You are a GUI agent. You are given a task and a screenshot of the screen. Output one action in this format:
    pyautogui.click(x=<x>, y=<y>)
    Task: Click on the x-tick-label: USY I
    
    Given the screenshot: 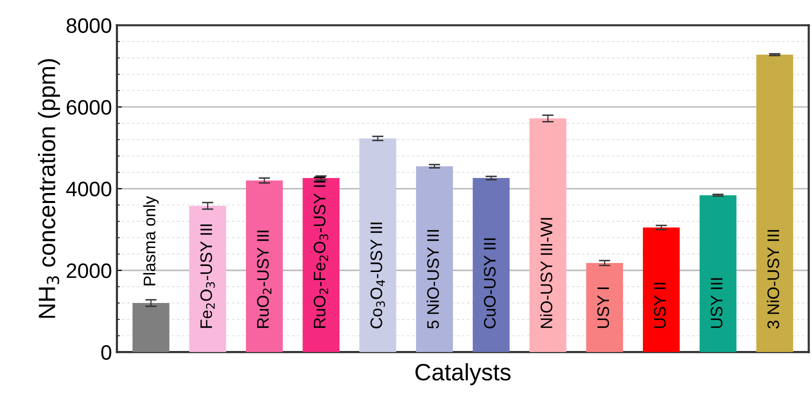 What is the action you would take?
    pyautogui.click(x=603, y=308)
    